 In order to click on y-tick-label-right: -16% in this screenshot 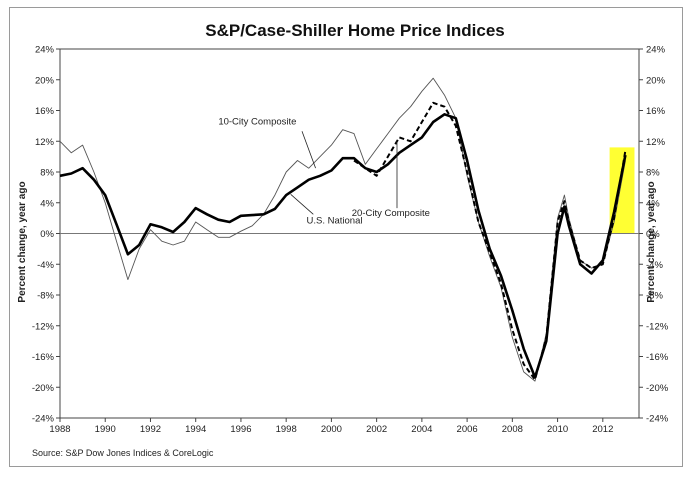, I will do `click(657, 357)`.